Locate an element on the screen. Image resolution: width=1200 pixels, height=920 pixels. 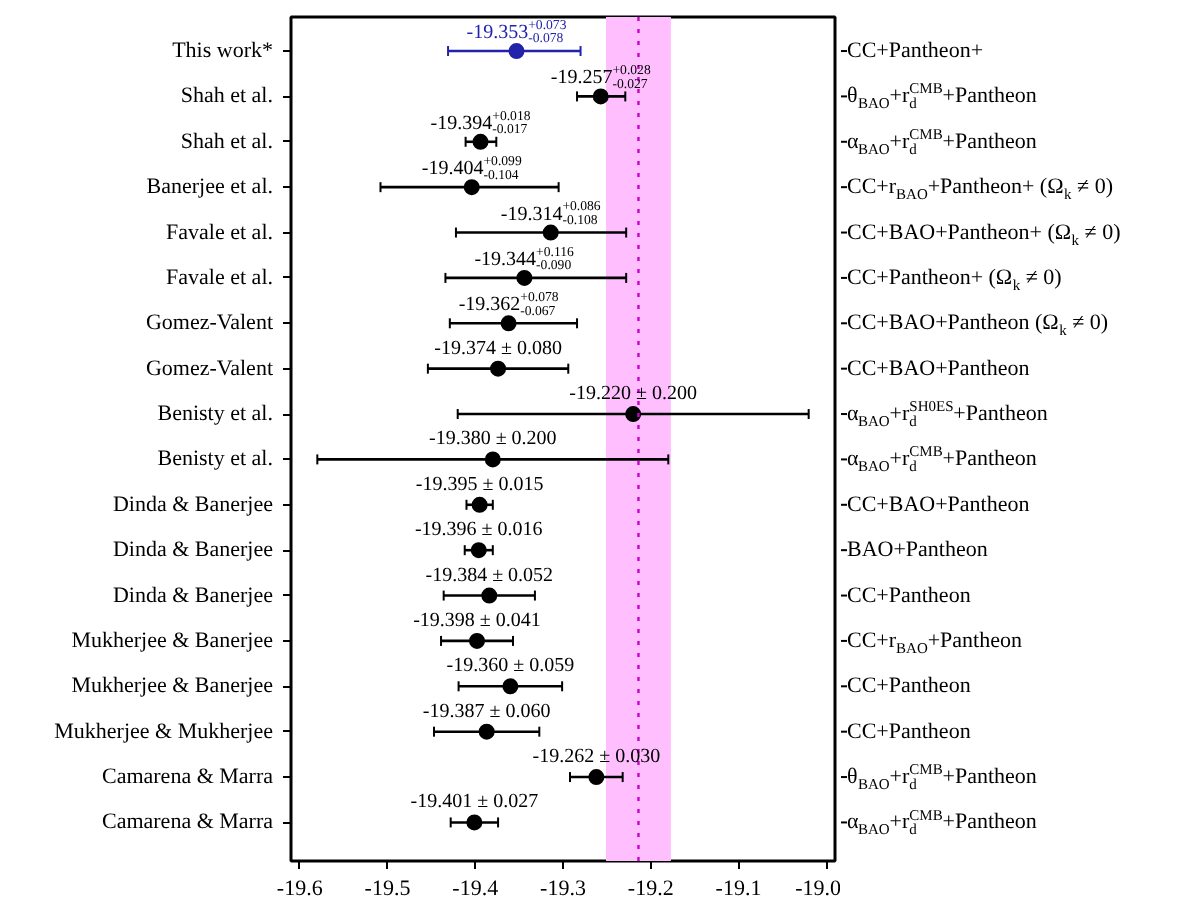
data-label: -19.360 ± 0.059 is located at coordinates (510, 666).